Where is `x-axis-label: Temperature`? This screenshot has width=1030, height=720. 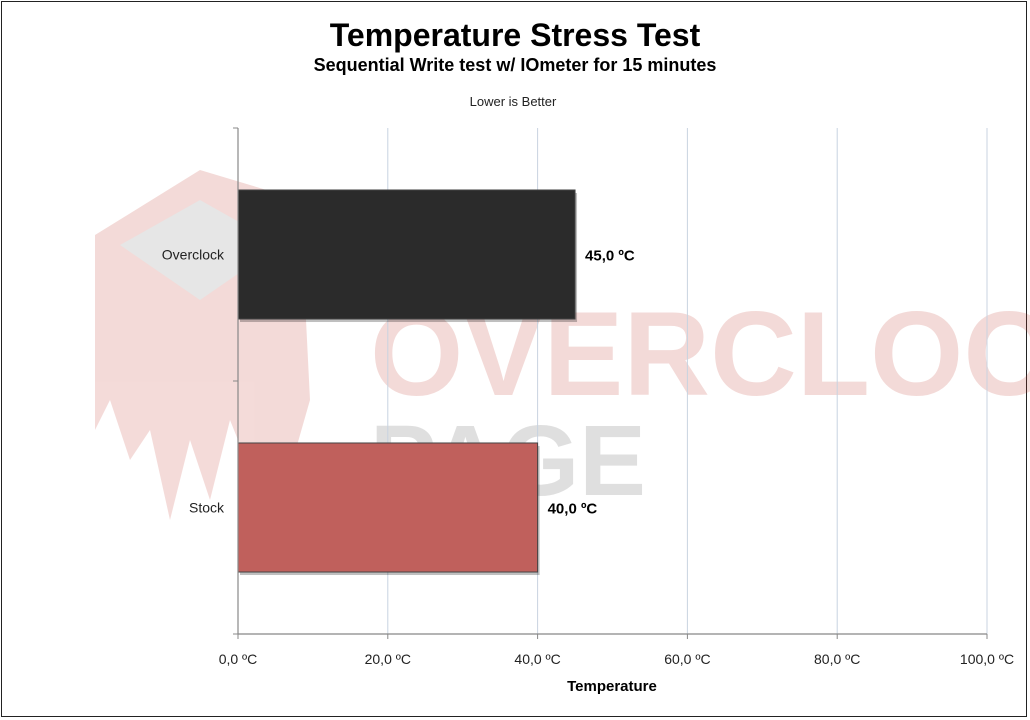
x-axis-label: Temperature is located at coordinates (612, 686).